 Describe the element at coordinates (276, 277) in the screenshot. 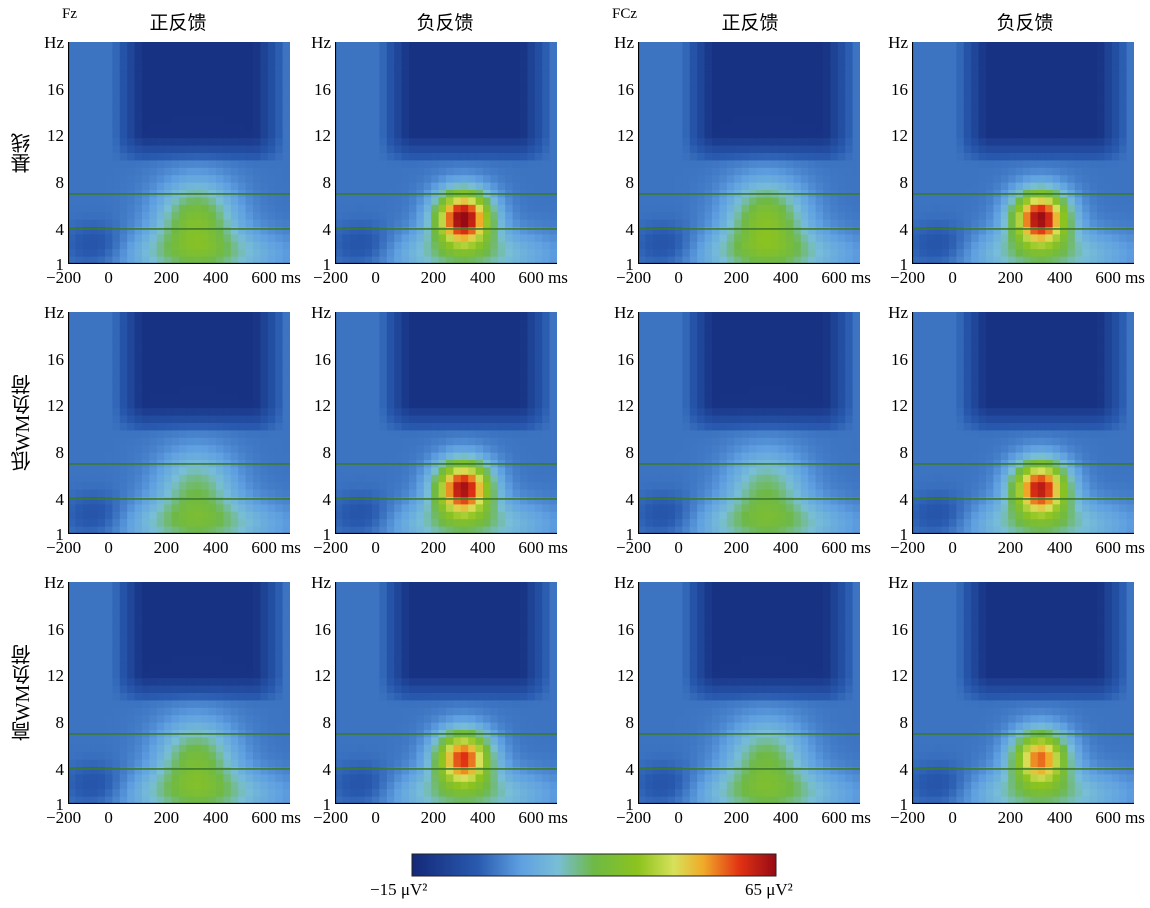

I see `x-tick-label: 600 ms` at that location.